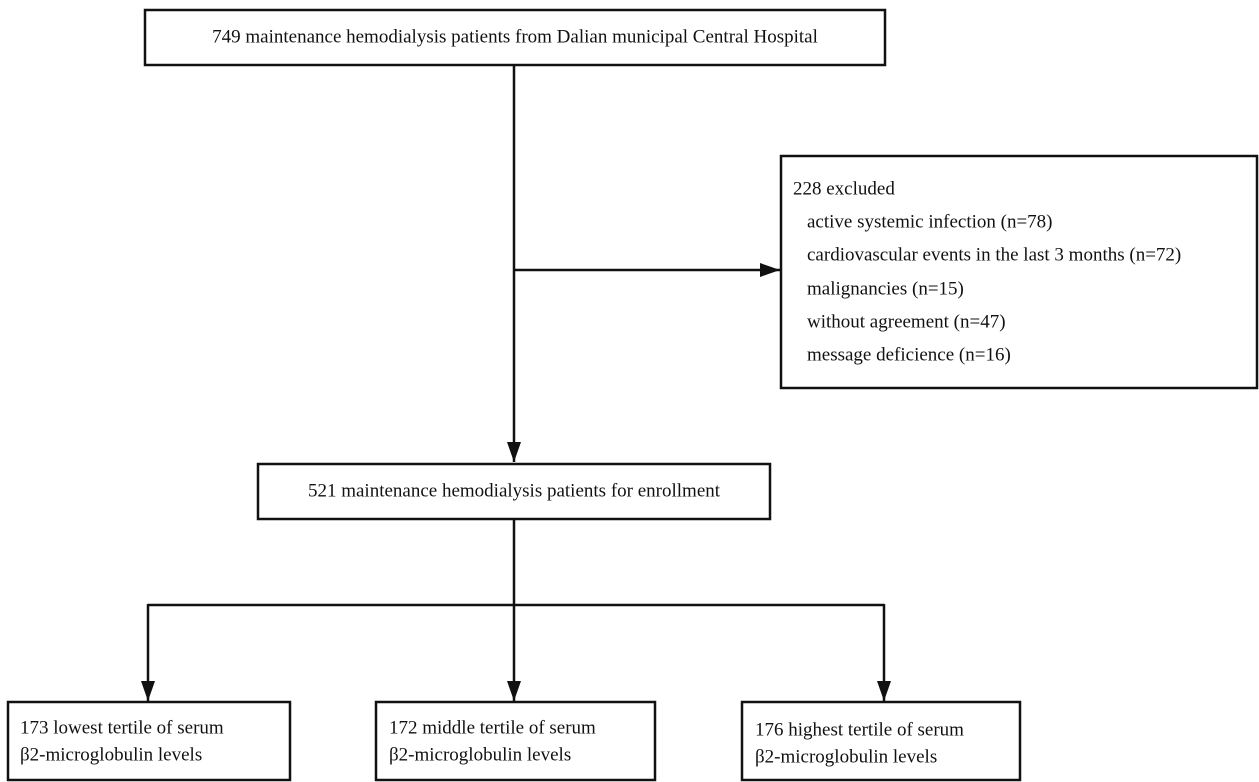  Describe the element at coordinates (844, 188) in the screenshot. I see `node-title: 228 excluded` at that location.